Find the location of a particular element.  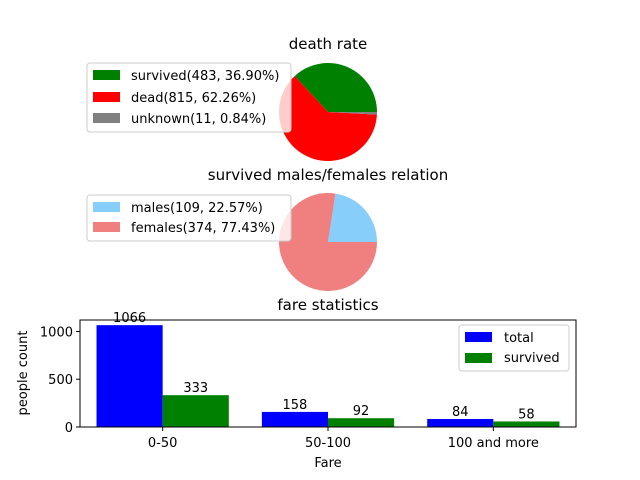

pie-slice-females is located at coordinates (328, 241).